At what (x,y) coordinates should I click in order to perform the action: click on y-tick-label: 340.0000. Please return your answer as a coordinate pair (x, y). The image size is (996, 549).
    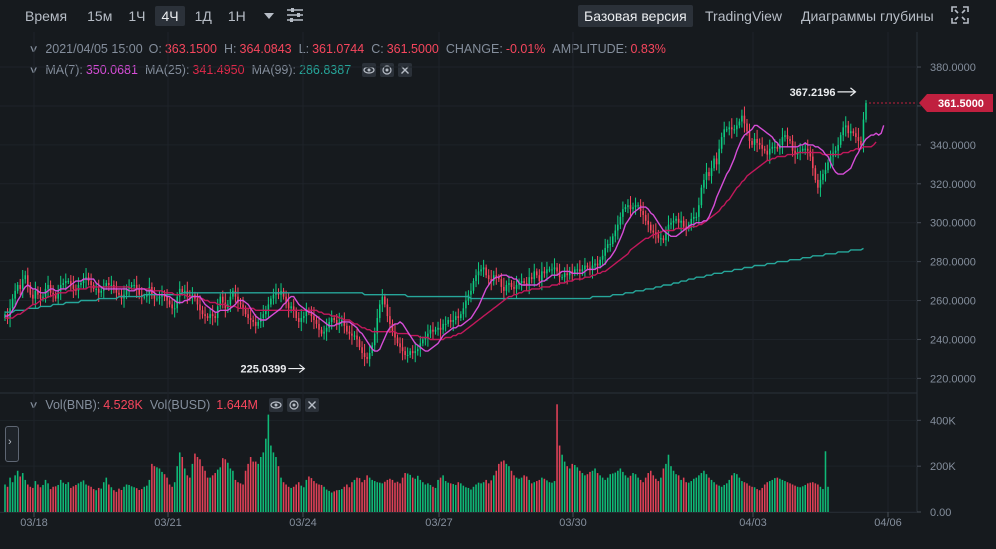
    Looking at the image, I should click on (953, 146).